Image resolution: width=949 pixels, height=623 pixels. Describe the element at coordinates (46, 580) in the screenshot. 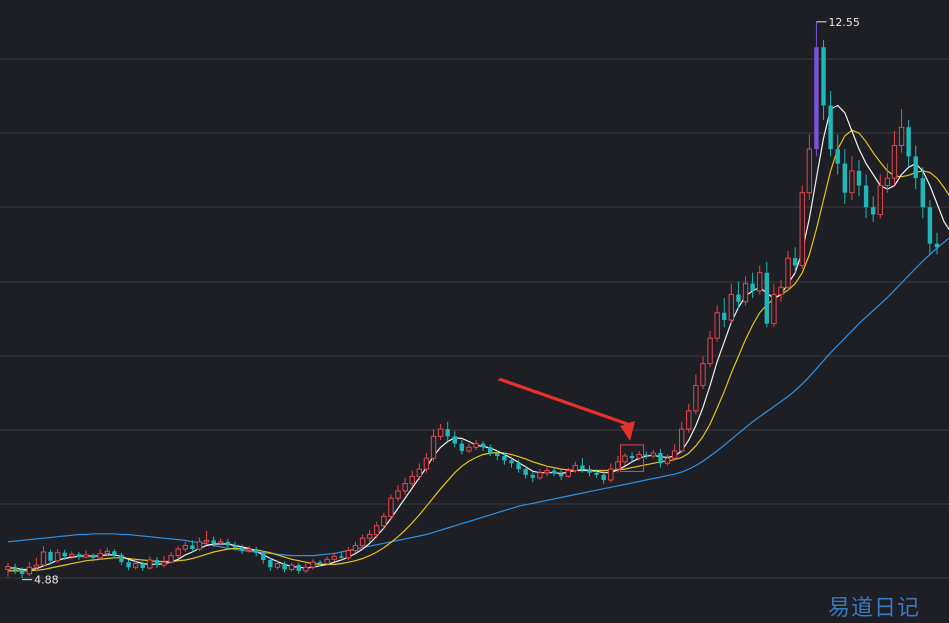

I see `min-price-label: 4.88` at that location.